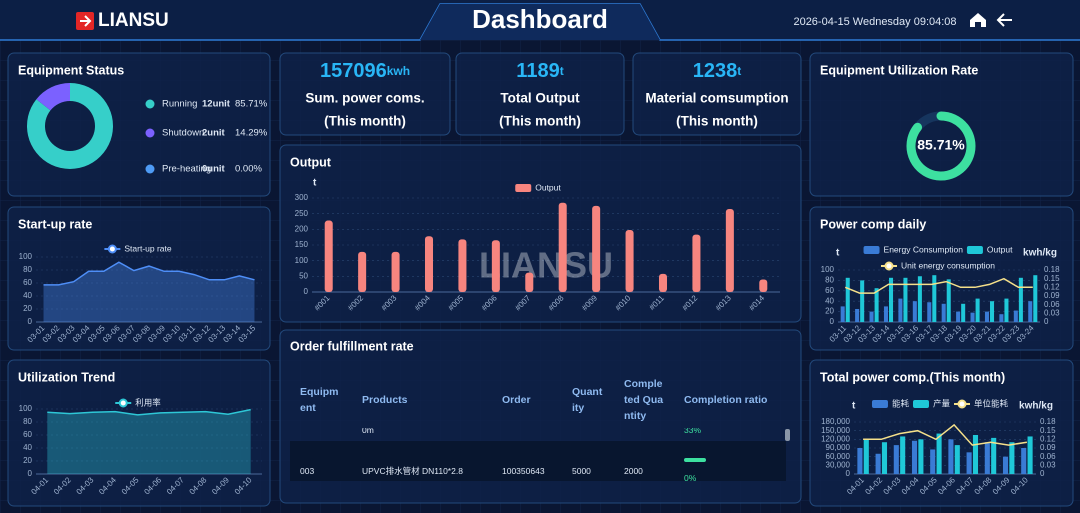 The height and width of the screenshot is (513, 1080). I want to click on y-tick-label: 30,000, so click(838, 464).